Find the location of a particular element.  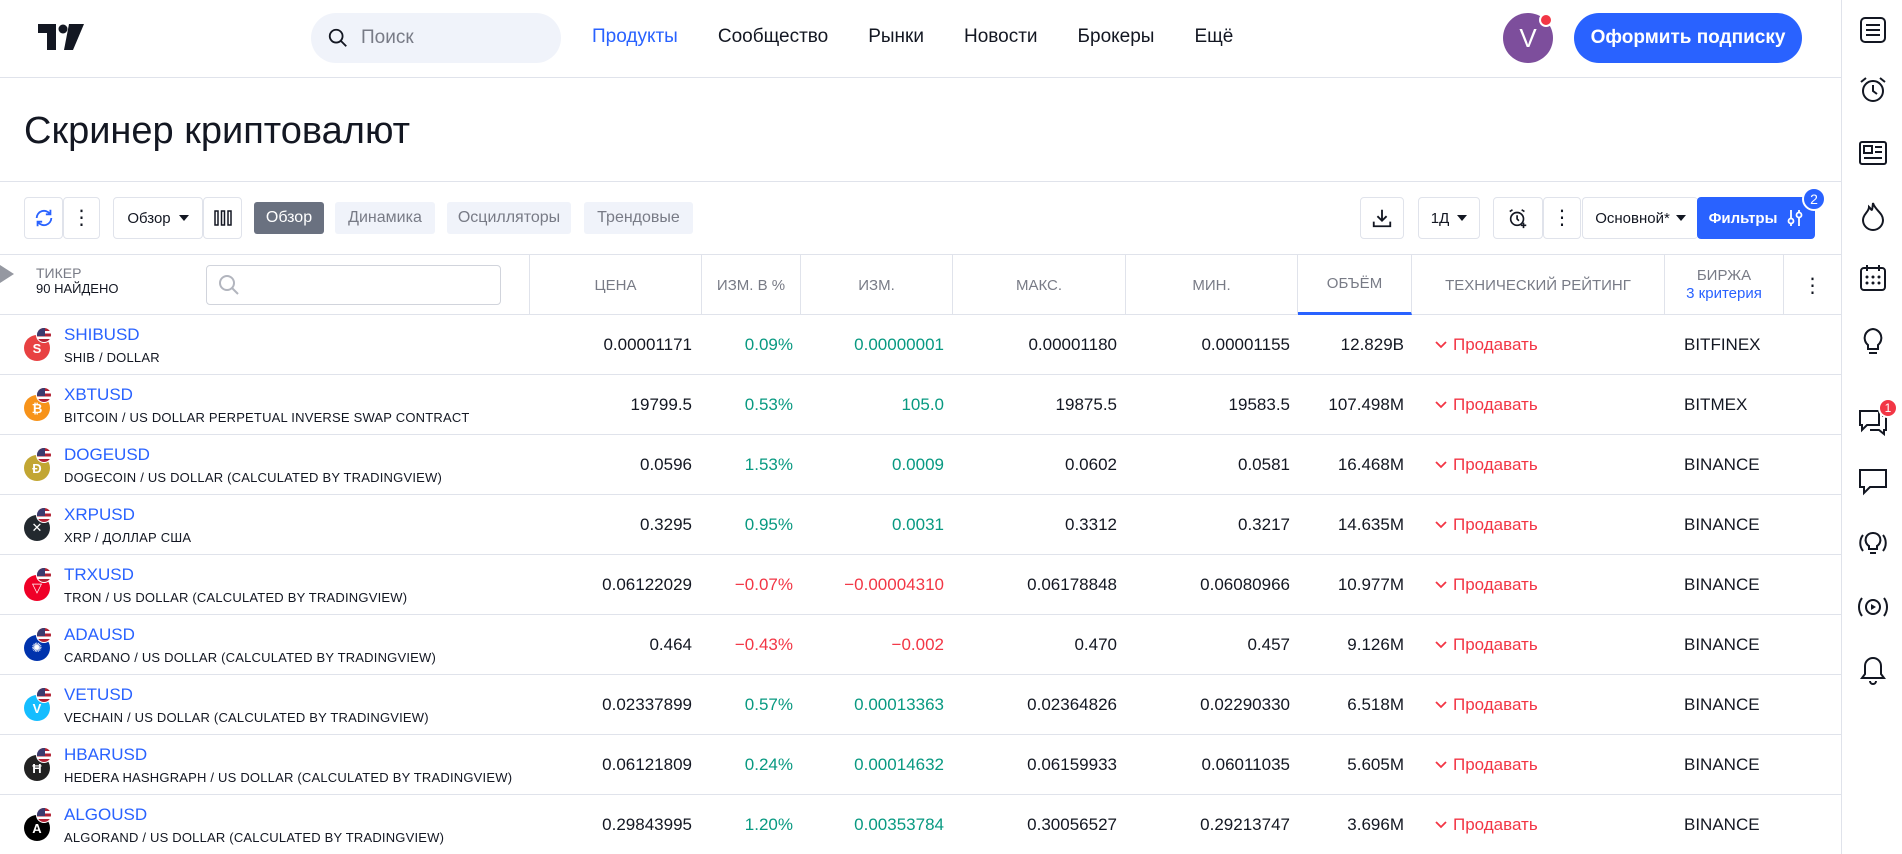

columns-icon is located at coordinates (222, 218).